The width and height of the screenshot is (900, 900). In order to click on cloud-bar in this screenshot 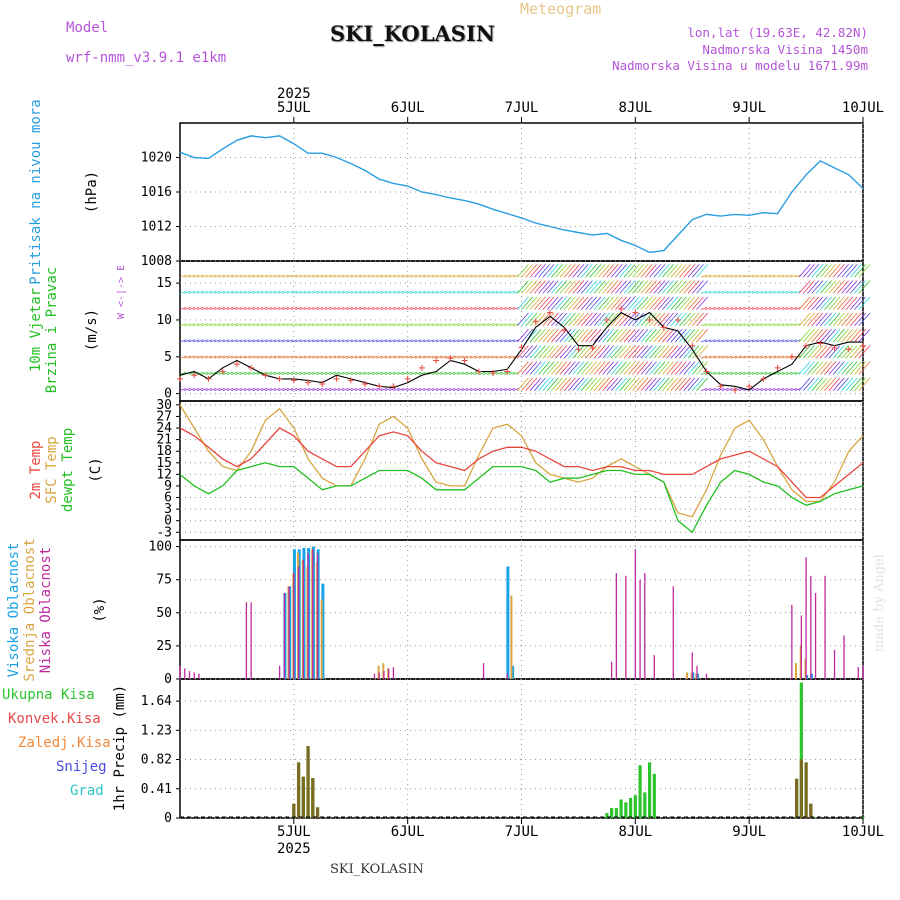, I will do `click(313, 614)`.